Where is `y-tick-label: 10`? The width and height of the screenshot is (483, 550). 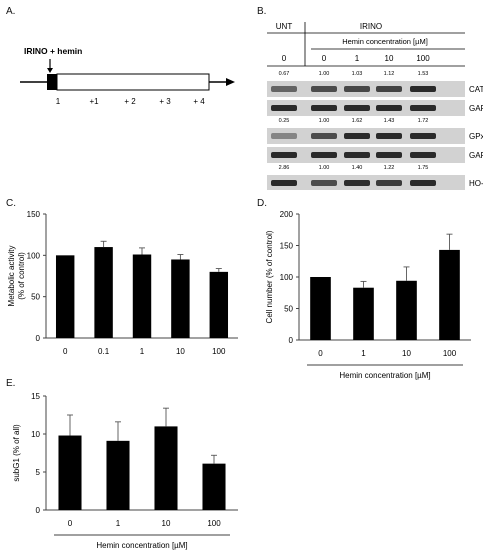 y-tick-label: 10 is located at coordinates (35, 434).